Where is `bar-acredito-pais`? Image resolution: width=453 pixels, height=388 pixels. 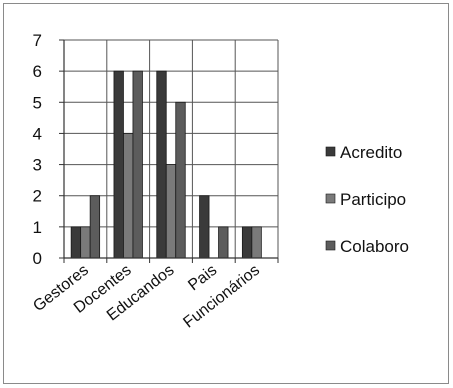 bar-acredito-pais is located at coordinates (204, 227).